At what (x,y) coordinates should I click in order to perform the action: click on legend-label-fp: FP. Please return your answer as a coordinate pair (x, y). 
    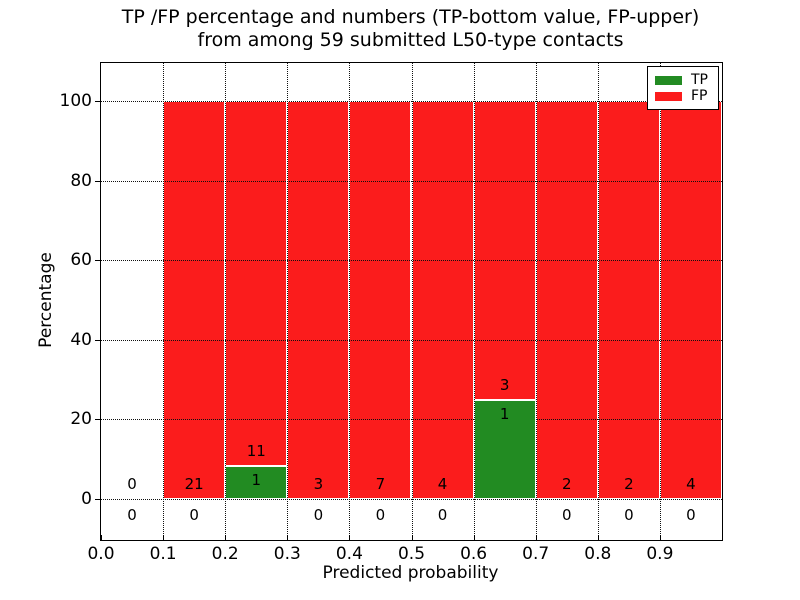
    Looking at the image, I should click on (699, 96).